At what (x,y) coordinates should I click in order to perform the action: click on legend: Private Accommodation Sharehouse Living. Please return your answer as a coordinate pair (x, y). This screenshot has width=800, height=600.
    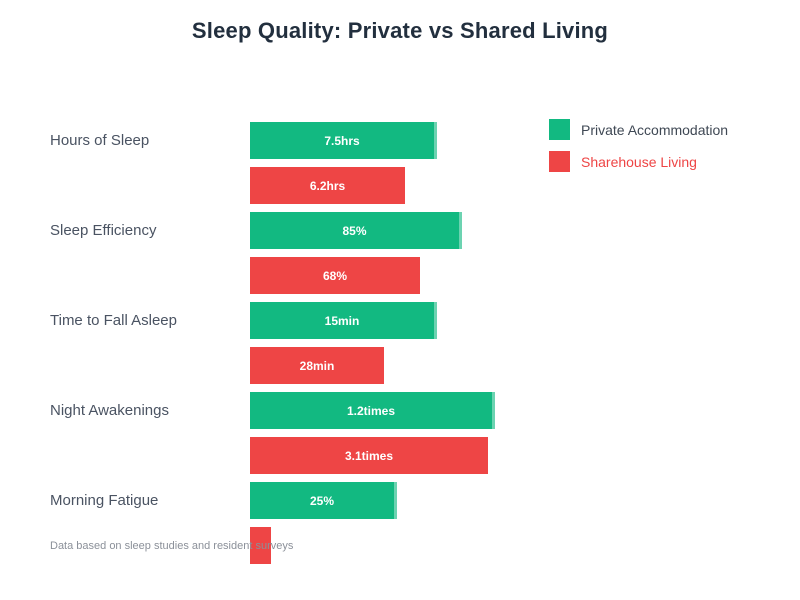
    Looking at the image, I should click on (638, 151).